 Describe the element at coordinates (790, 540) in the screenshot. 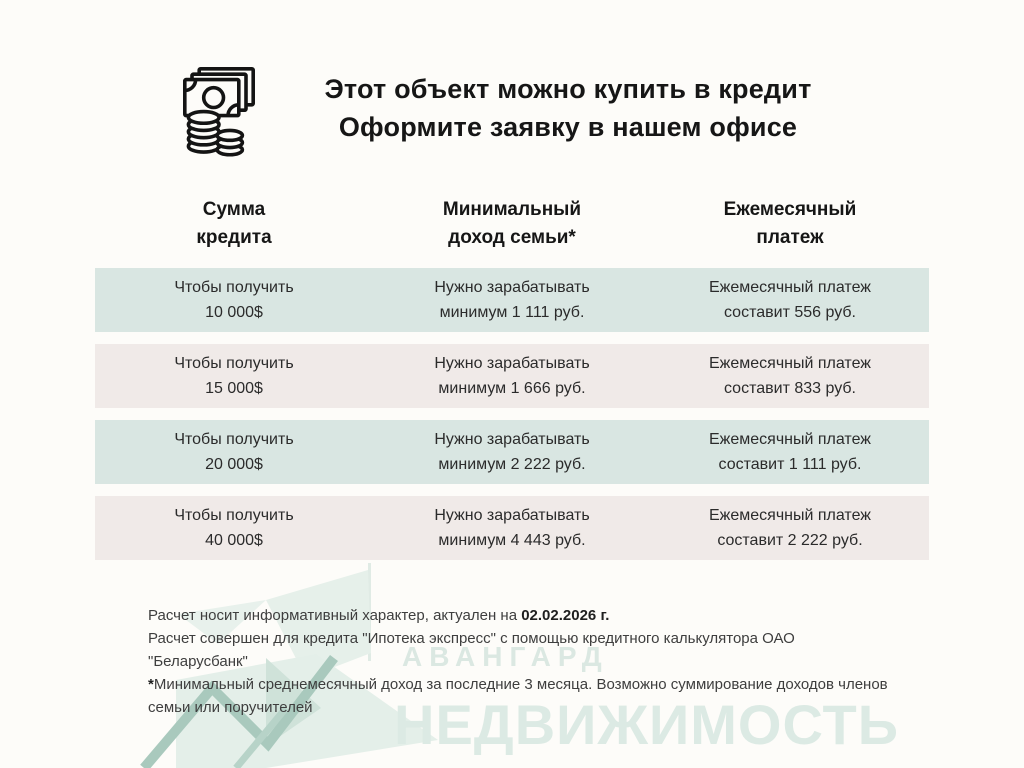

I see `cell-line: составит 2 222 руб.` at that location.